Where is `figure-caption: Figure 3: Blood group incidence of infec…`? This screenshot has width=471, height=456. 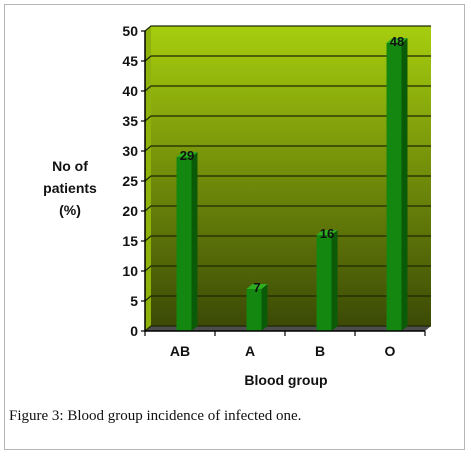
figure-caption: Figure 3: Blood group incidence of infec… is located at coordinates (155, 416).